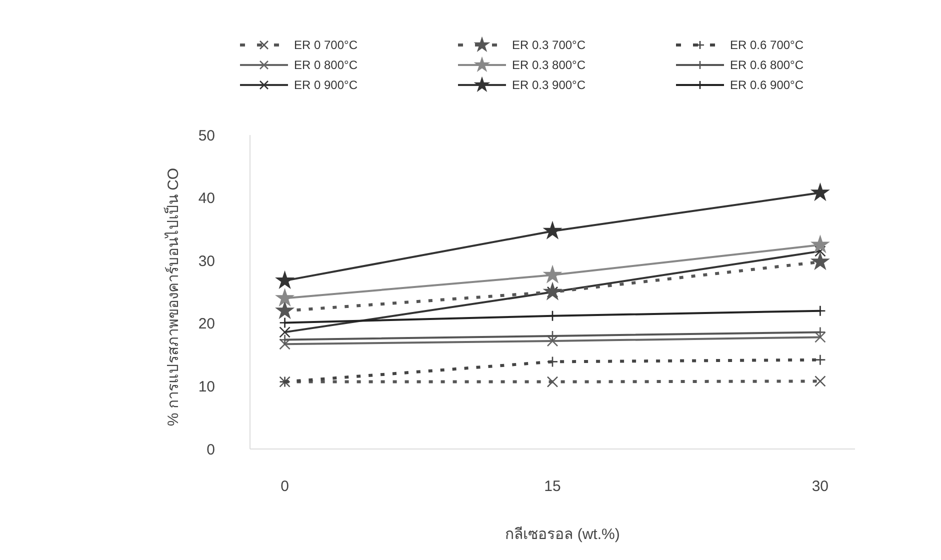  I want to click on x-axis-title: กลีเซอรอล (wt.%), so click(562, 534).